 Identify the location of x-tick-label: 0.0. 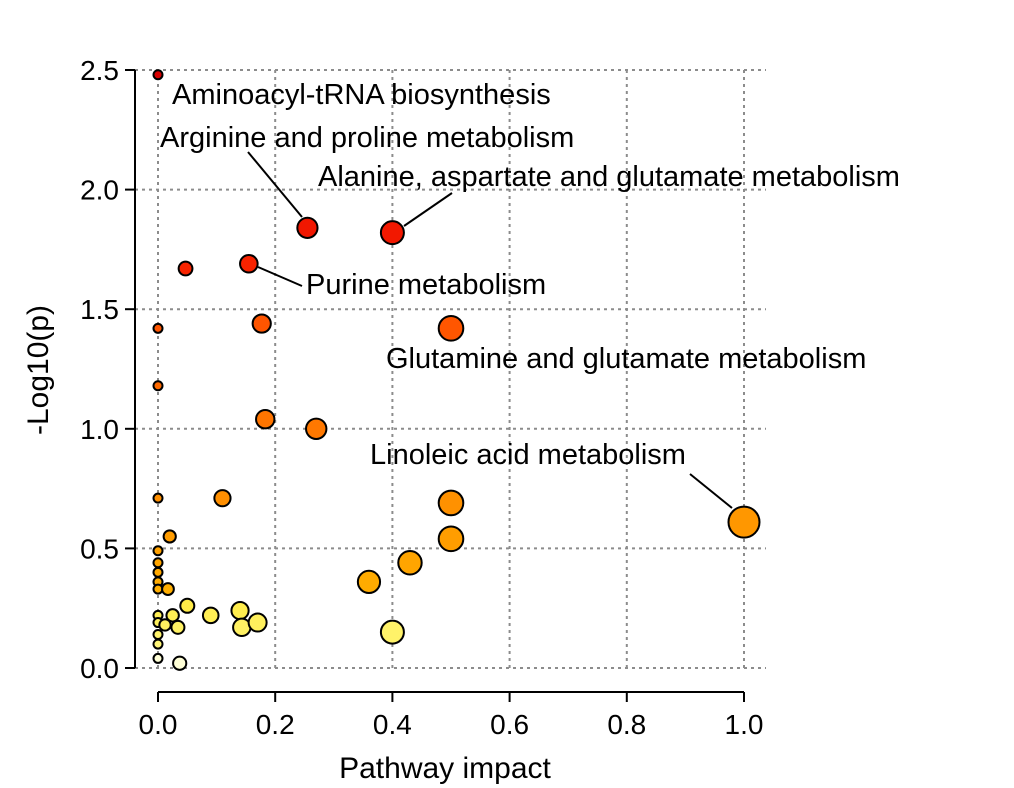
(158, 724).